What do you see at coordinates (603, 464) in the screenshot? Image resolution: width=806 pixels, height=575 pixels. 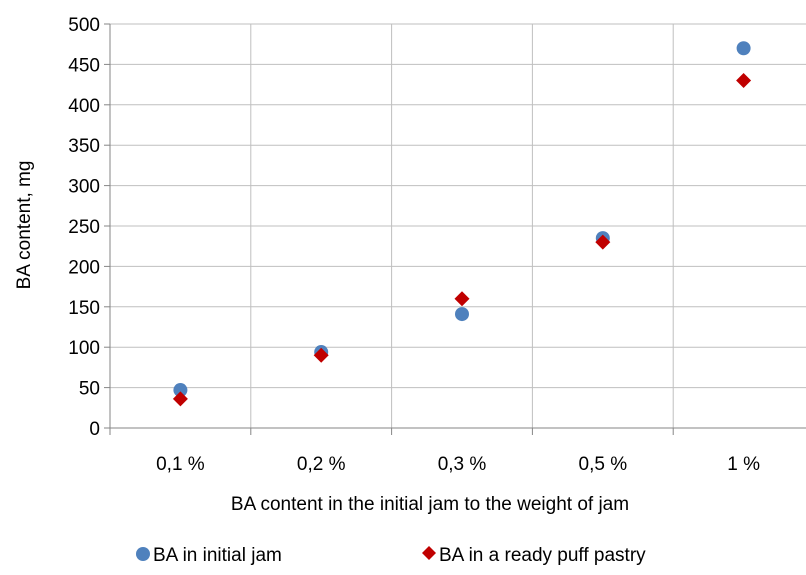 I see `x-tick-label: 0,5 %` at bounding box center [603, 464].